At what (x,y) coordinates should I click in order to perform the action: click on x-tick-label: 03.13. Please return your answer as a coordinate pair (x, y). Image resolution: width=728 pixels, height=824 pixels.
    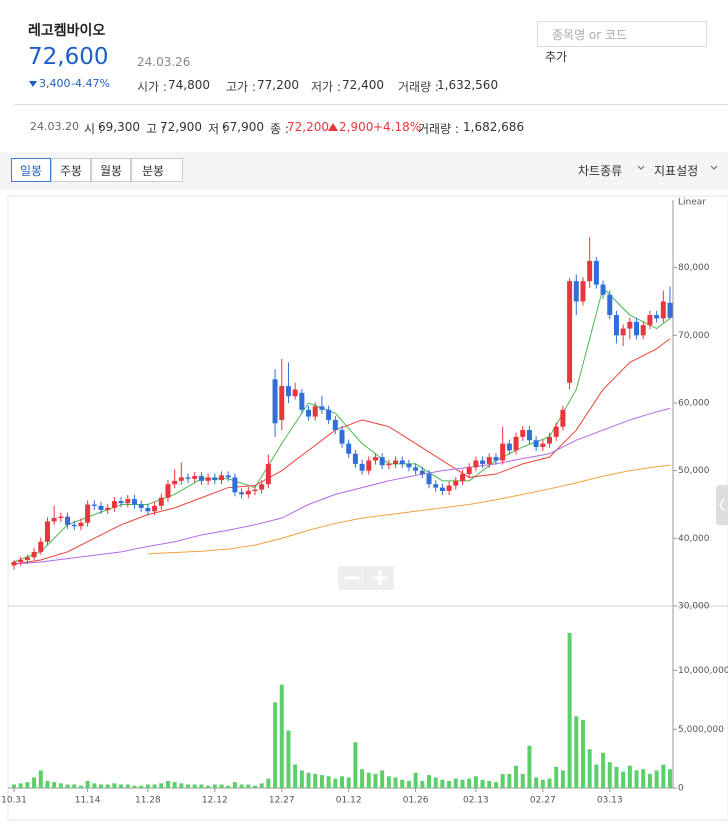
    Looking at the image, I should click on (610, 801).